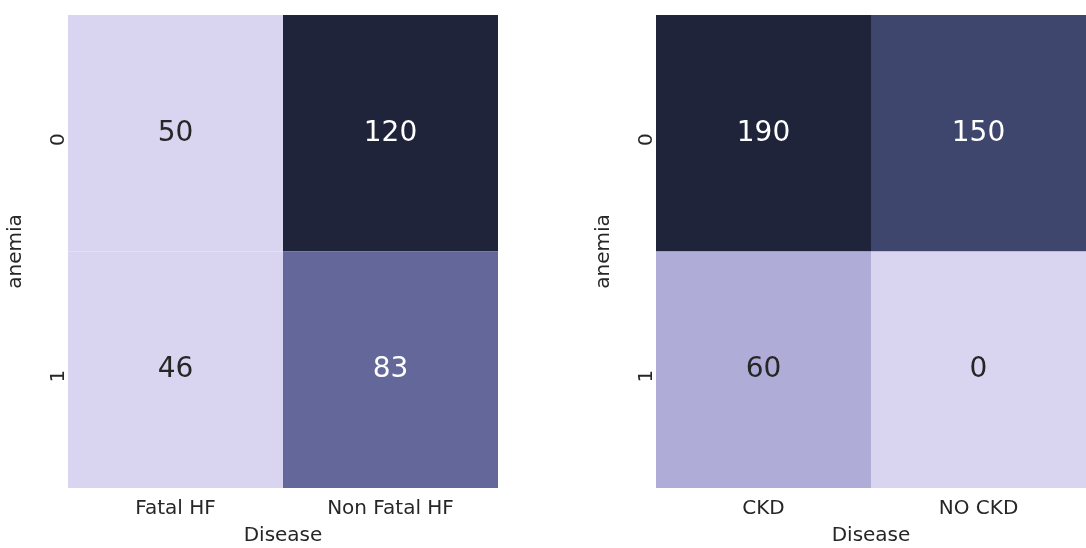 The width and height of the screenshot is (1086, 548). What do you see at coordinates (978, 131) in the screenshot?
I see `data-label: 150` at bounding box center [978, 131].